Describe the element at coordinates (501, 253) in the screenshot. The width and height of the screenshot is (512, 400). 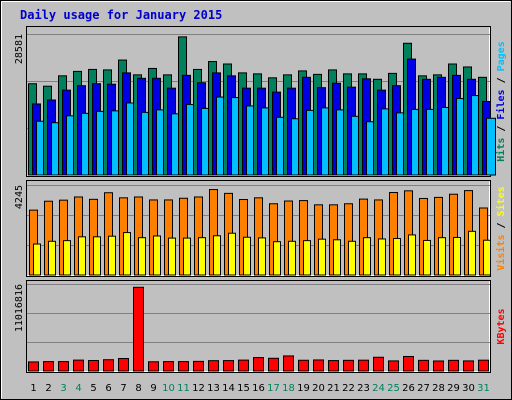
I see `legend-entry-visits: Visits` at that location.